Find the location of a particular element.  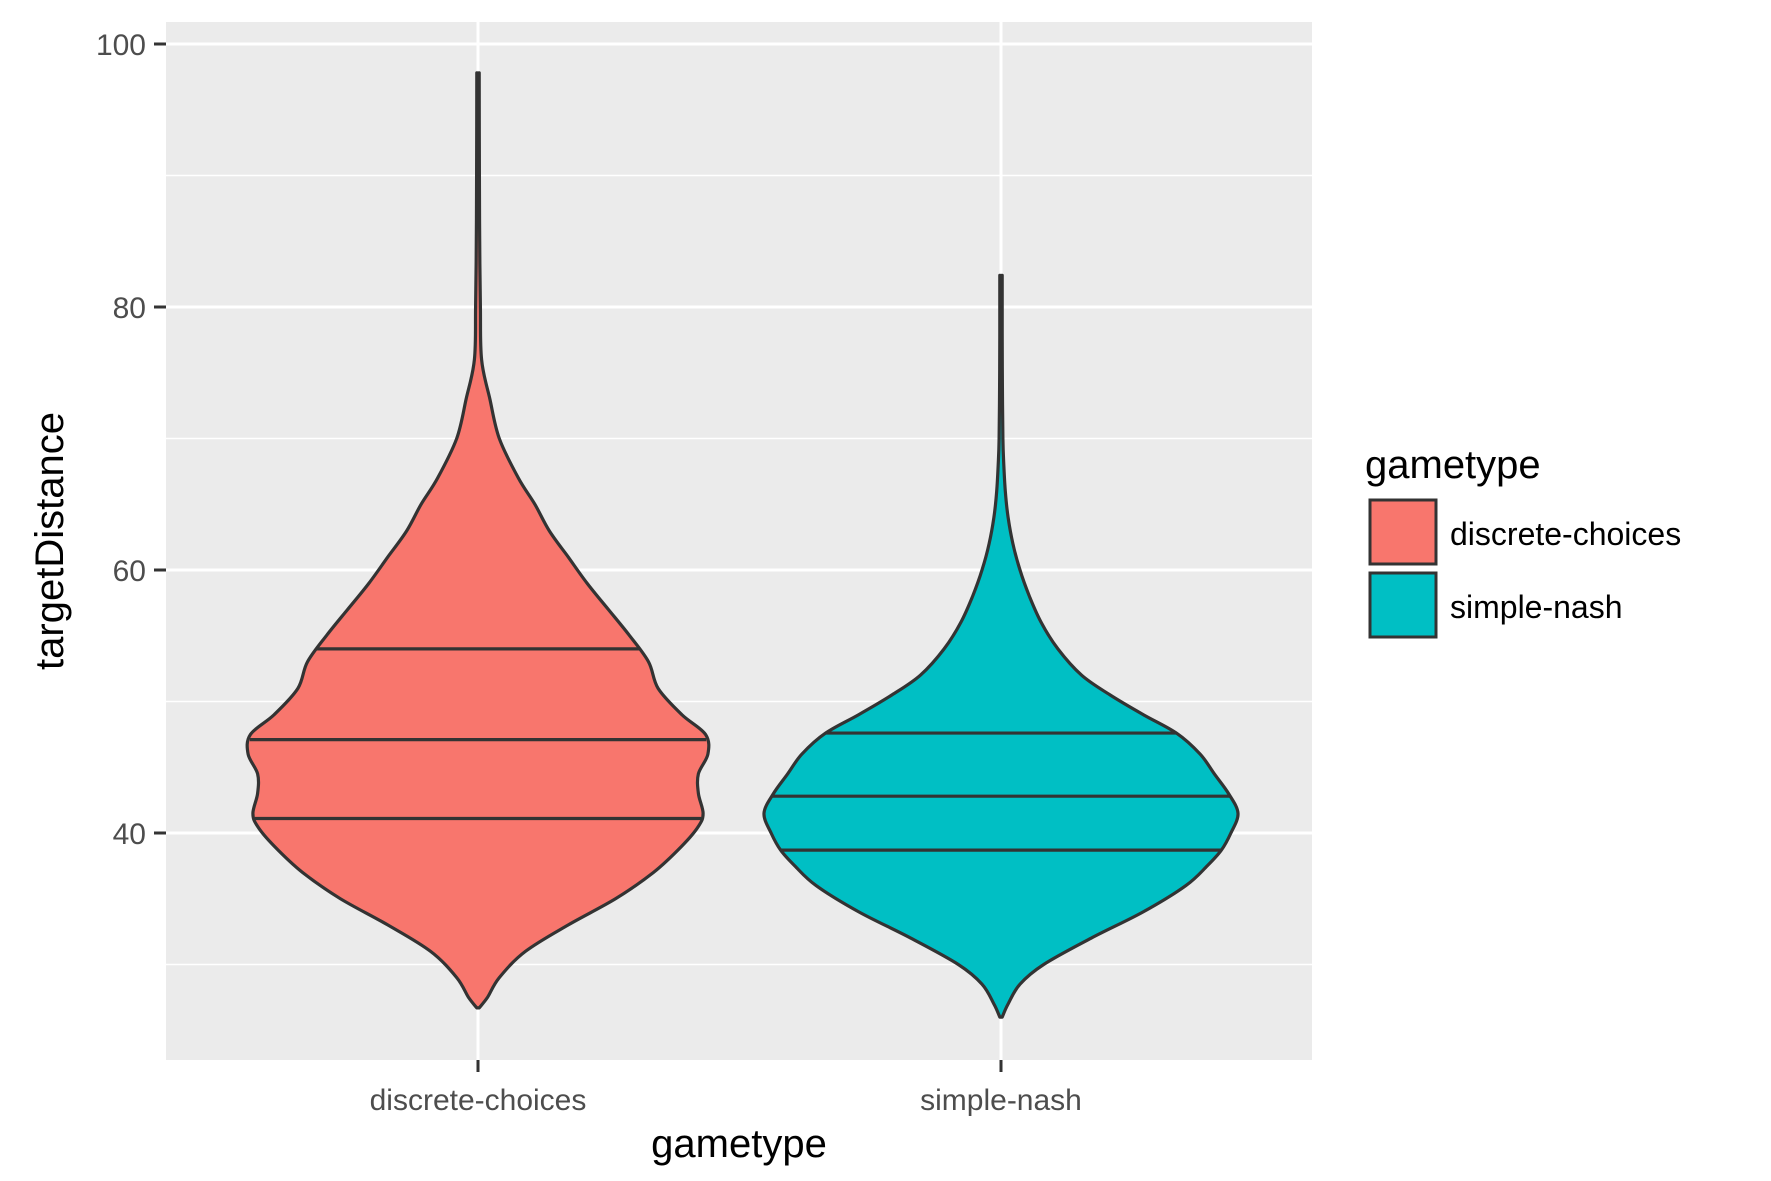

y-tick-label: 100 is located at coordinates (121, 45).